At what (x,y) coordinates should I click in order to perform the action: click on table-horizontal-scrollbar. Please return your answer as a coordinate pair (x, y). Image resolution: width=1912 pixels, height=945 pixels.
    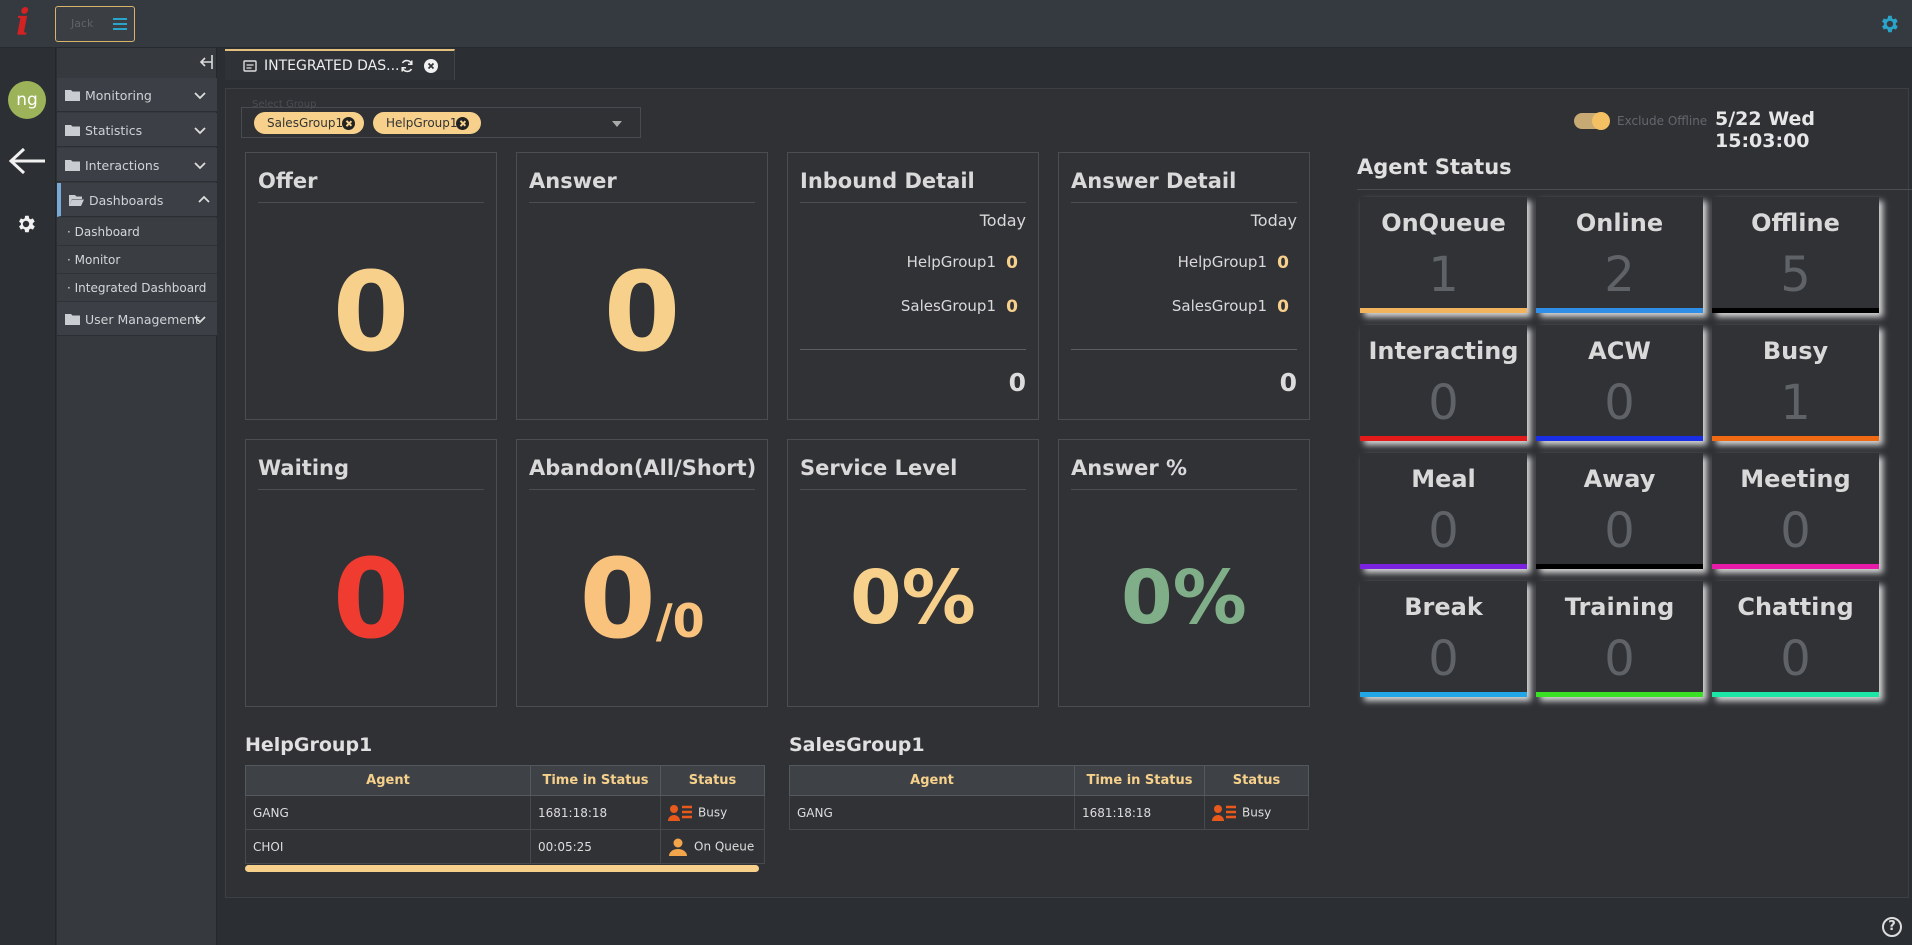
    Looking at the image, I should click on (502, 868).